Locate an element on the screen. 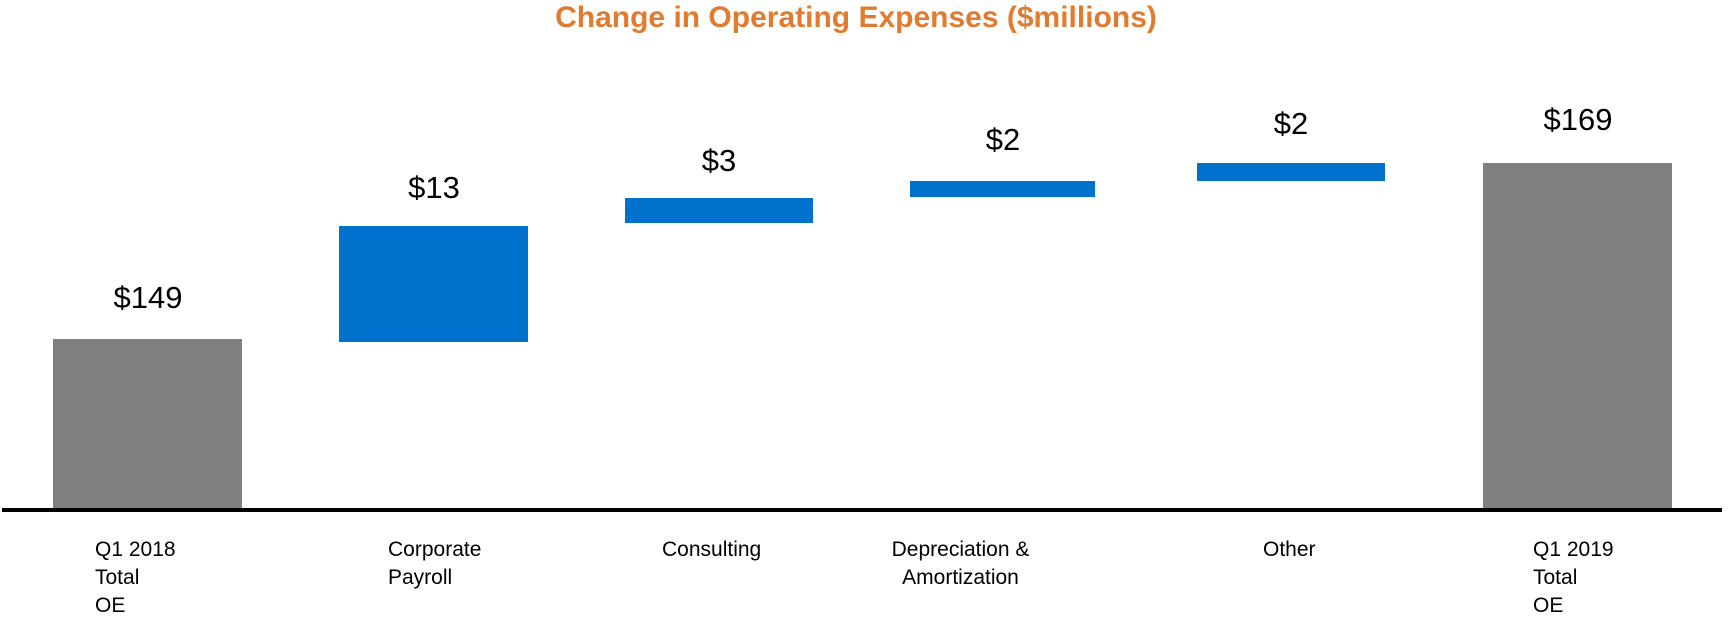 The height and width of the screenshot is (626, 1731). bar-q1-2019-total-oe is located at coordinates (1577, 335).